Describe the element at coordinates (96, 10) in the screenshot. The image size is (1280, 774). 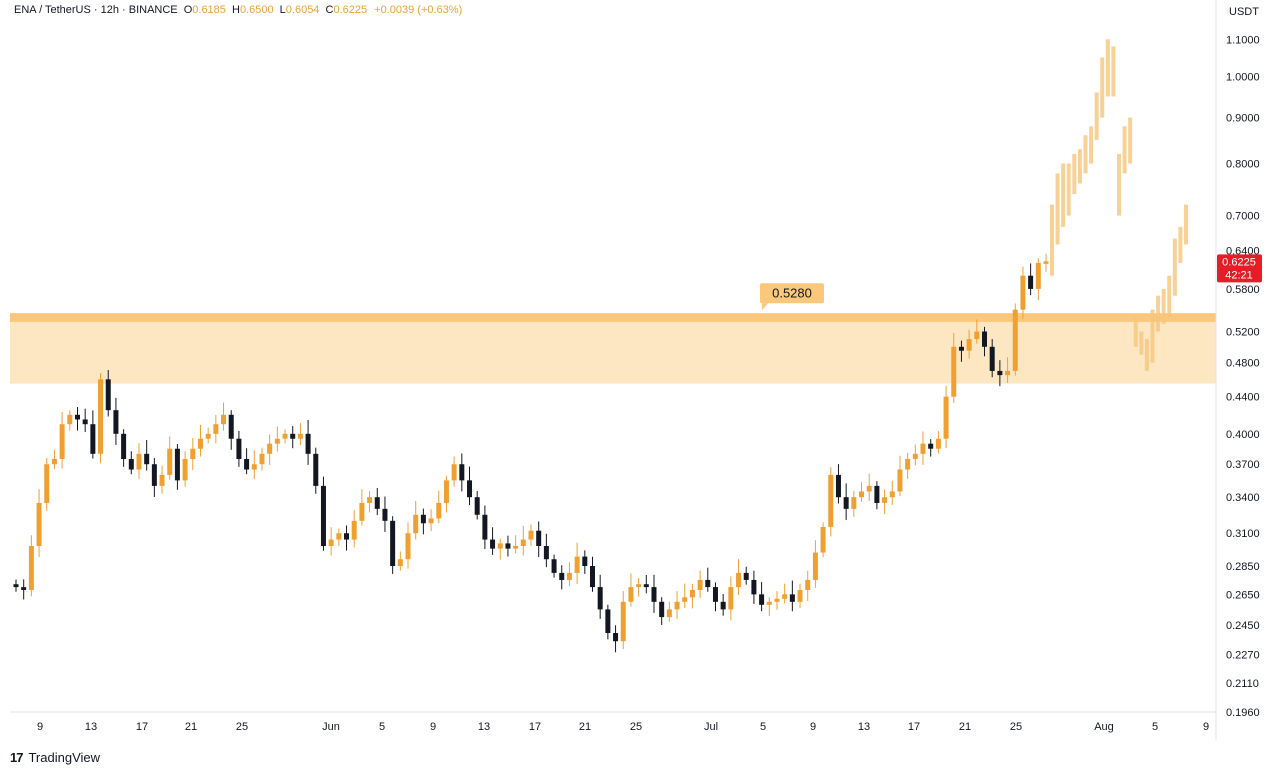
I see `symbol-title: ENA / TetherUS · 12h · BINANCE` at that location.